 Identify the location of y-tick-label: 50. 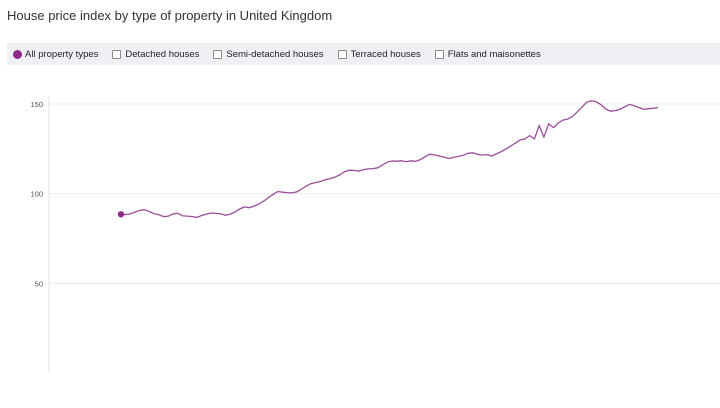
(39, 283).